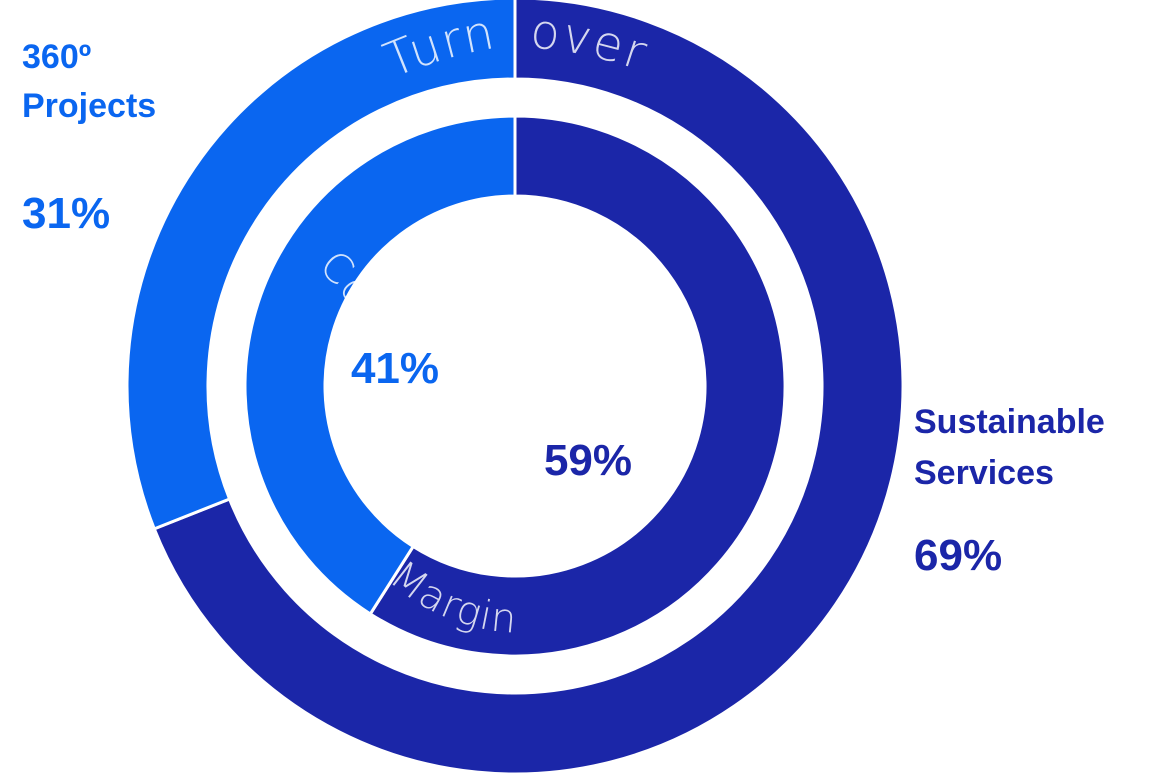  What do you see at coordinates (588, 460) in the screenshot?
I see `inner-ring-services-percent: 59%` at bounding box center [588, 460].